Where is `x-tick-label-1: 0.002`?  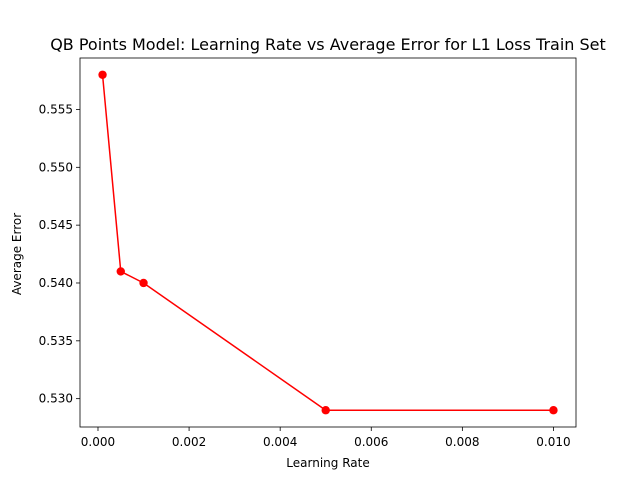 x-tick-label-1: 0.002 is located at coordinates (189, 442).